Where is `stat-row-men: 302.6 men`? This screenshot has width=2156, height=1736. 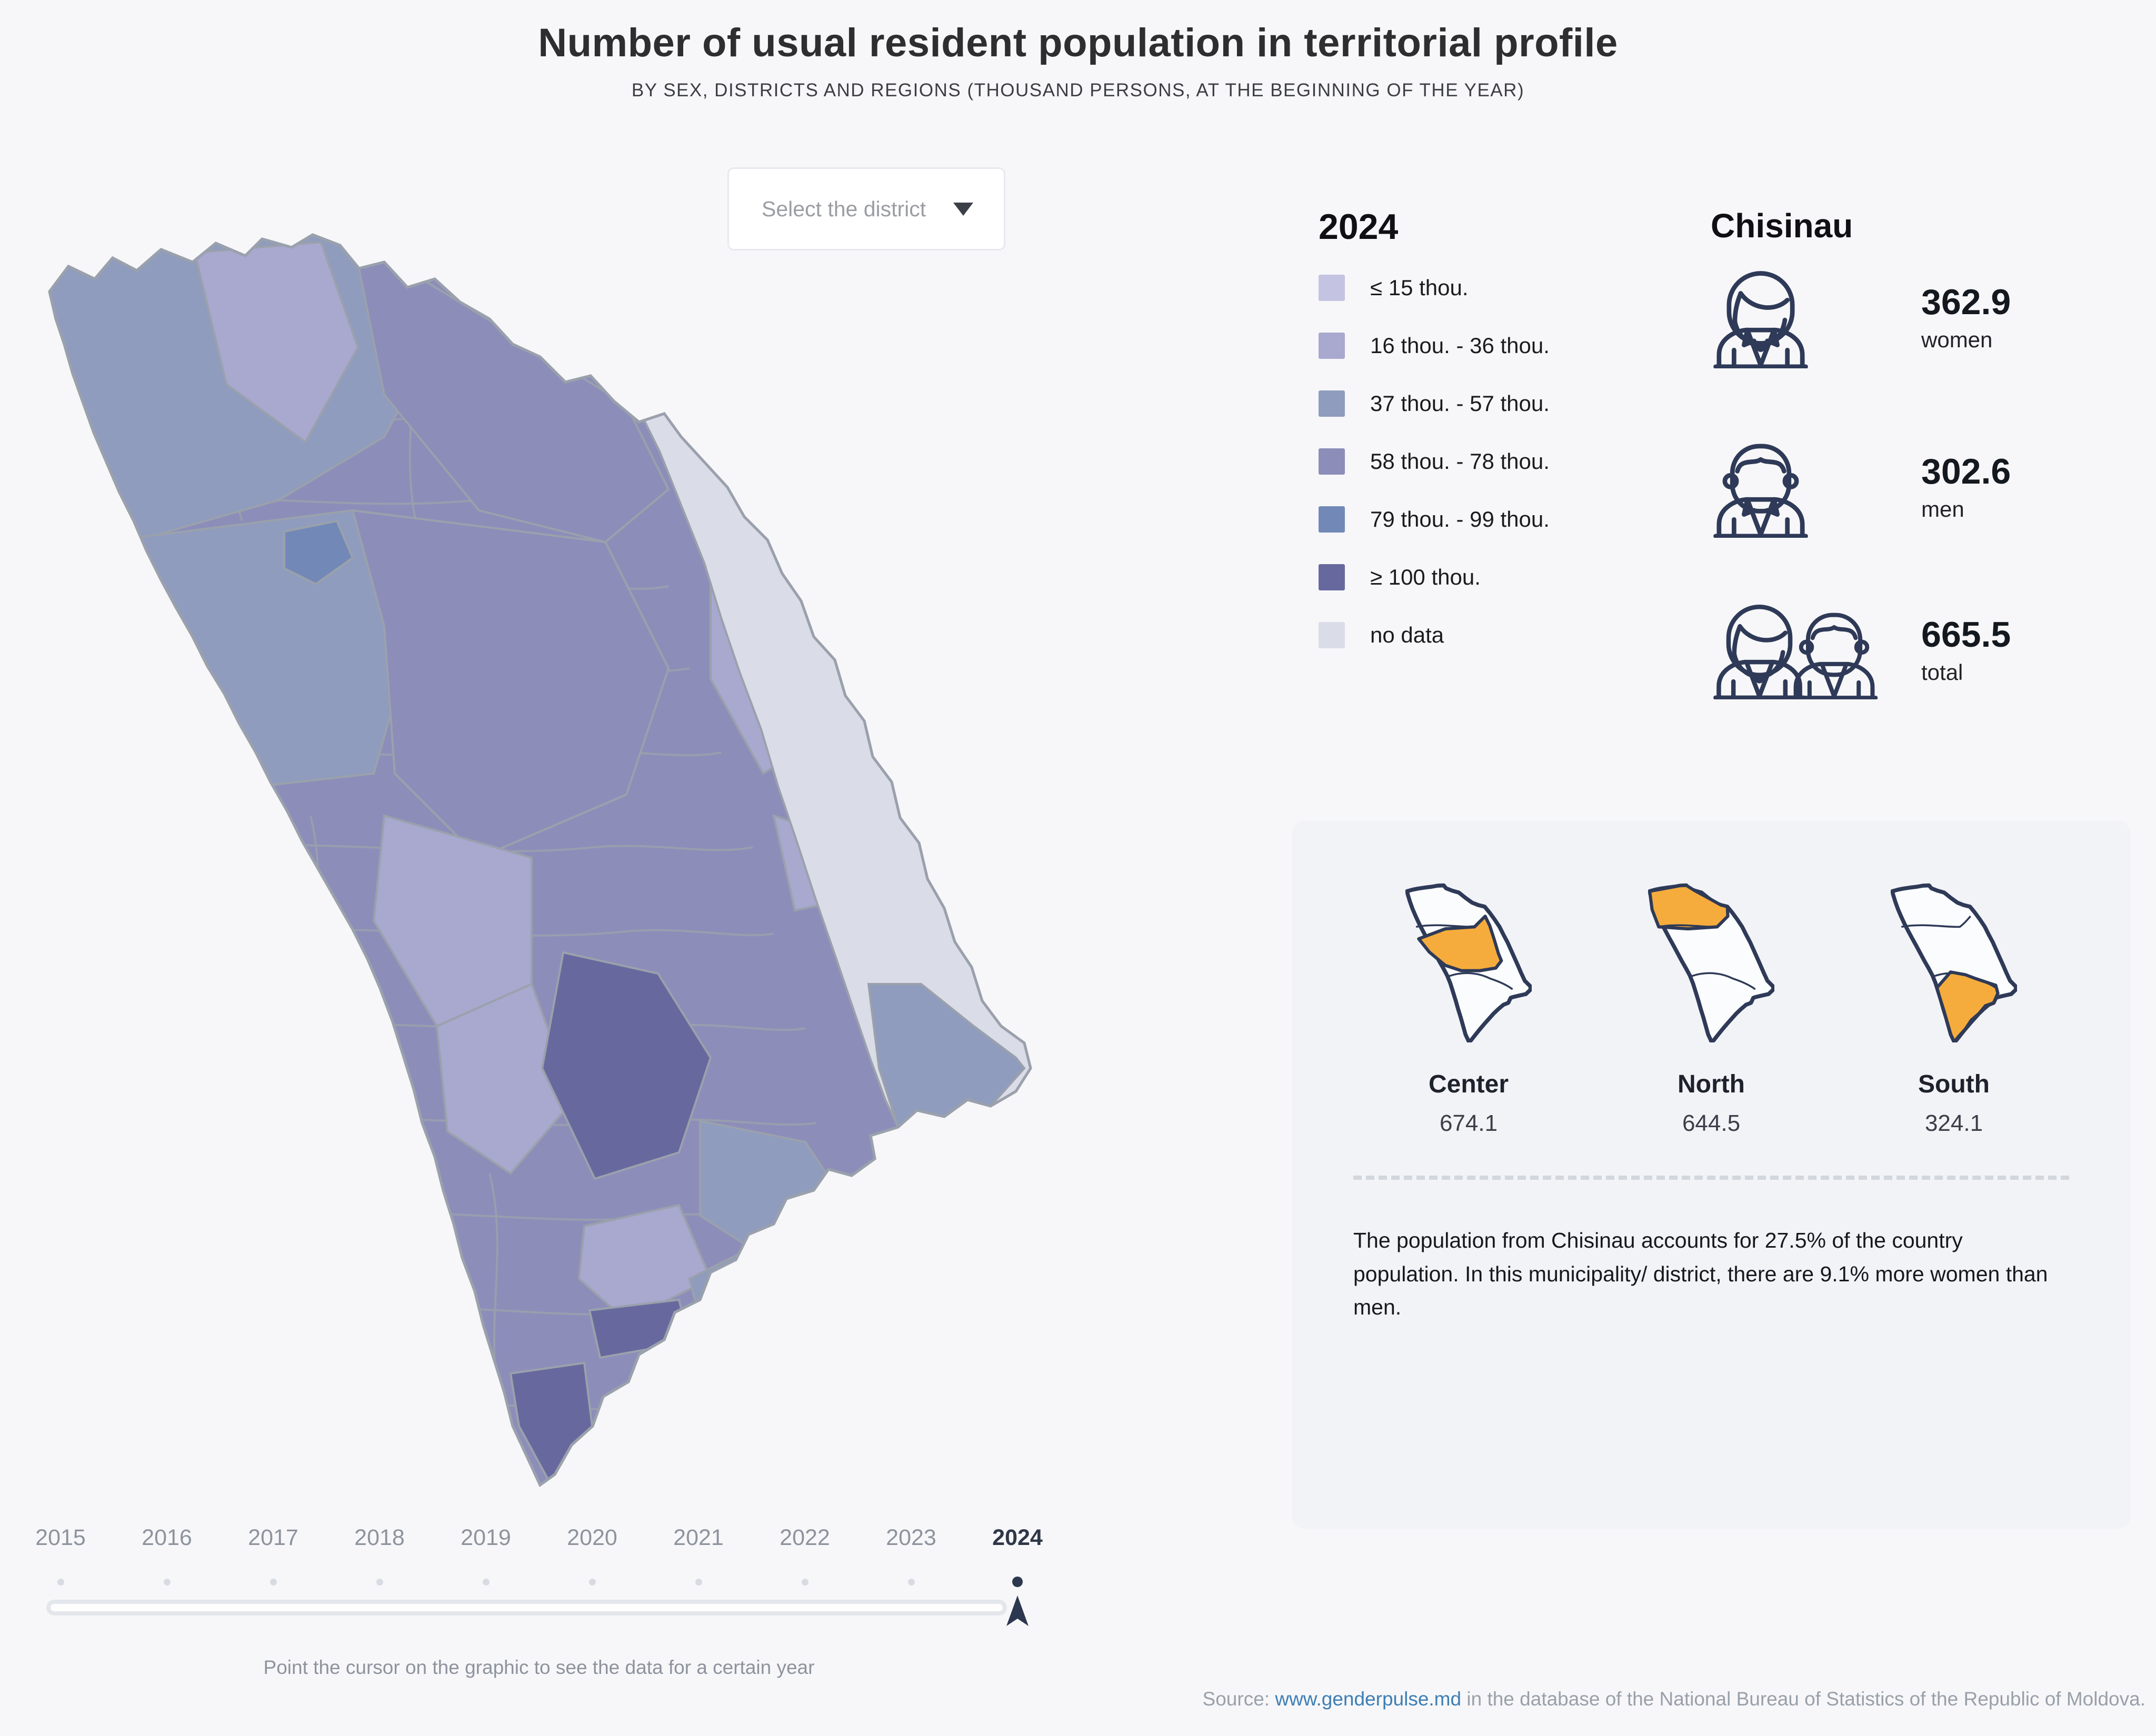
stat-row-men: 302.6 men is located at coordinates (1861, 488).